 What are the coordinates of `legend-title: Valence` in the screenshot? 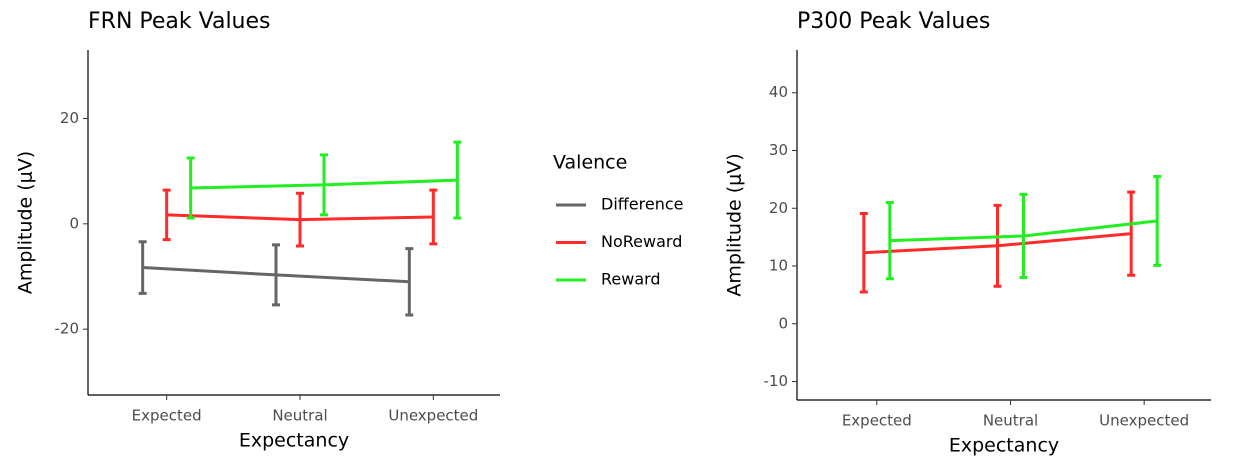 It's located at (590, 163).